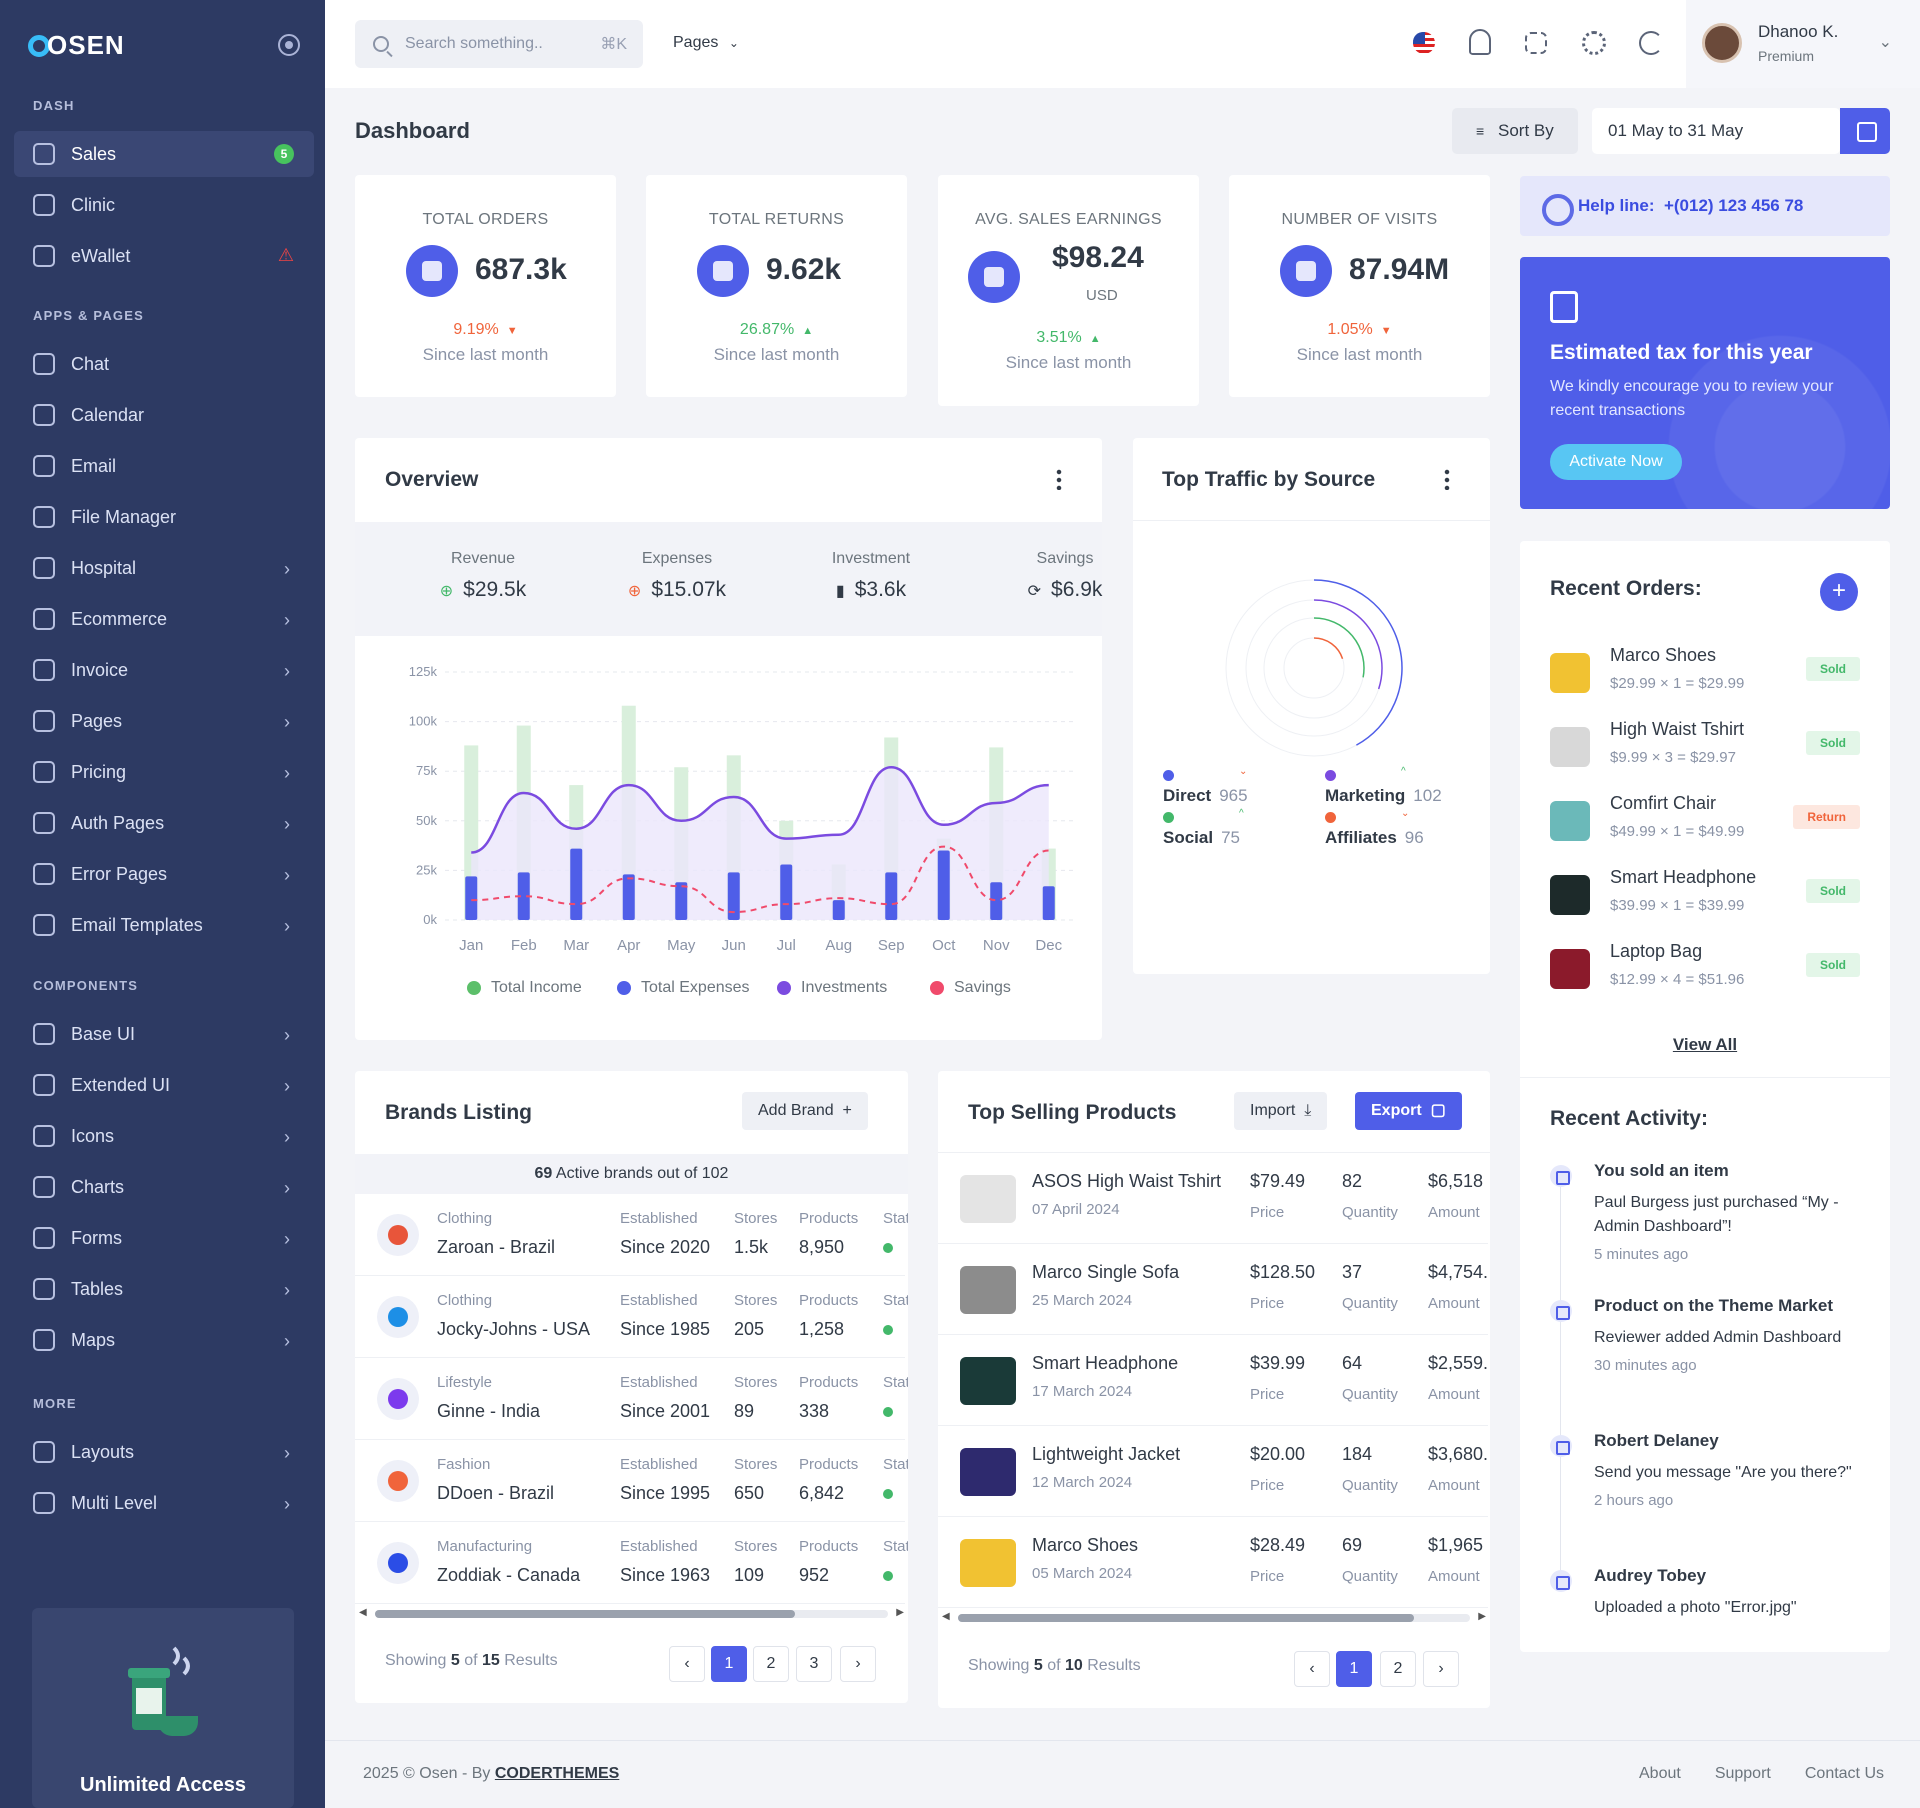 The height and width of the screenshot is (1808, 1920). What do you see at coordinates (1733, 205) in the screenshot?
I see `helpline-phone: +(012) 123 456 78` at bounding box center [1733, 205].